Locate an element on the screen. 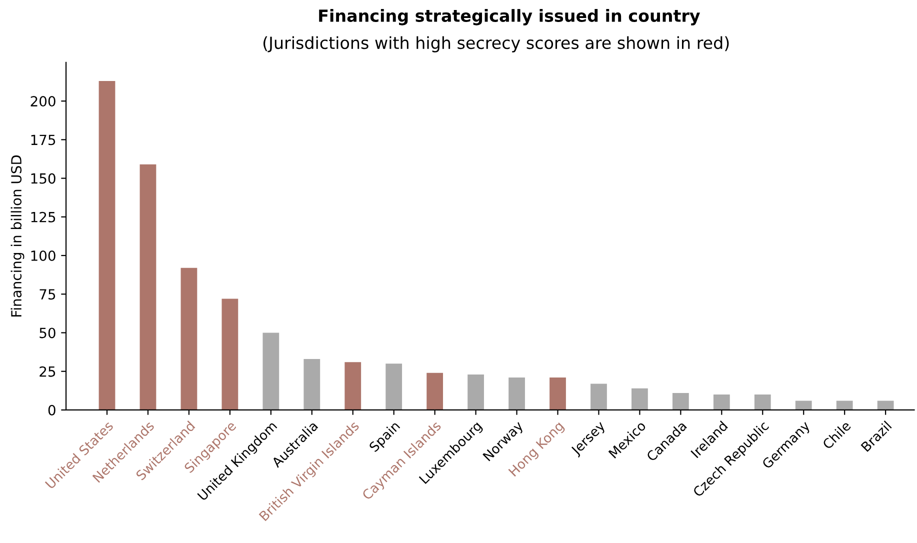 The image size is (917, 543). y-tick-label: 175 is located at coordinates (43, 140).